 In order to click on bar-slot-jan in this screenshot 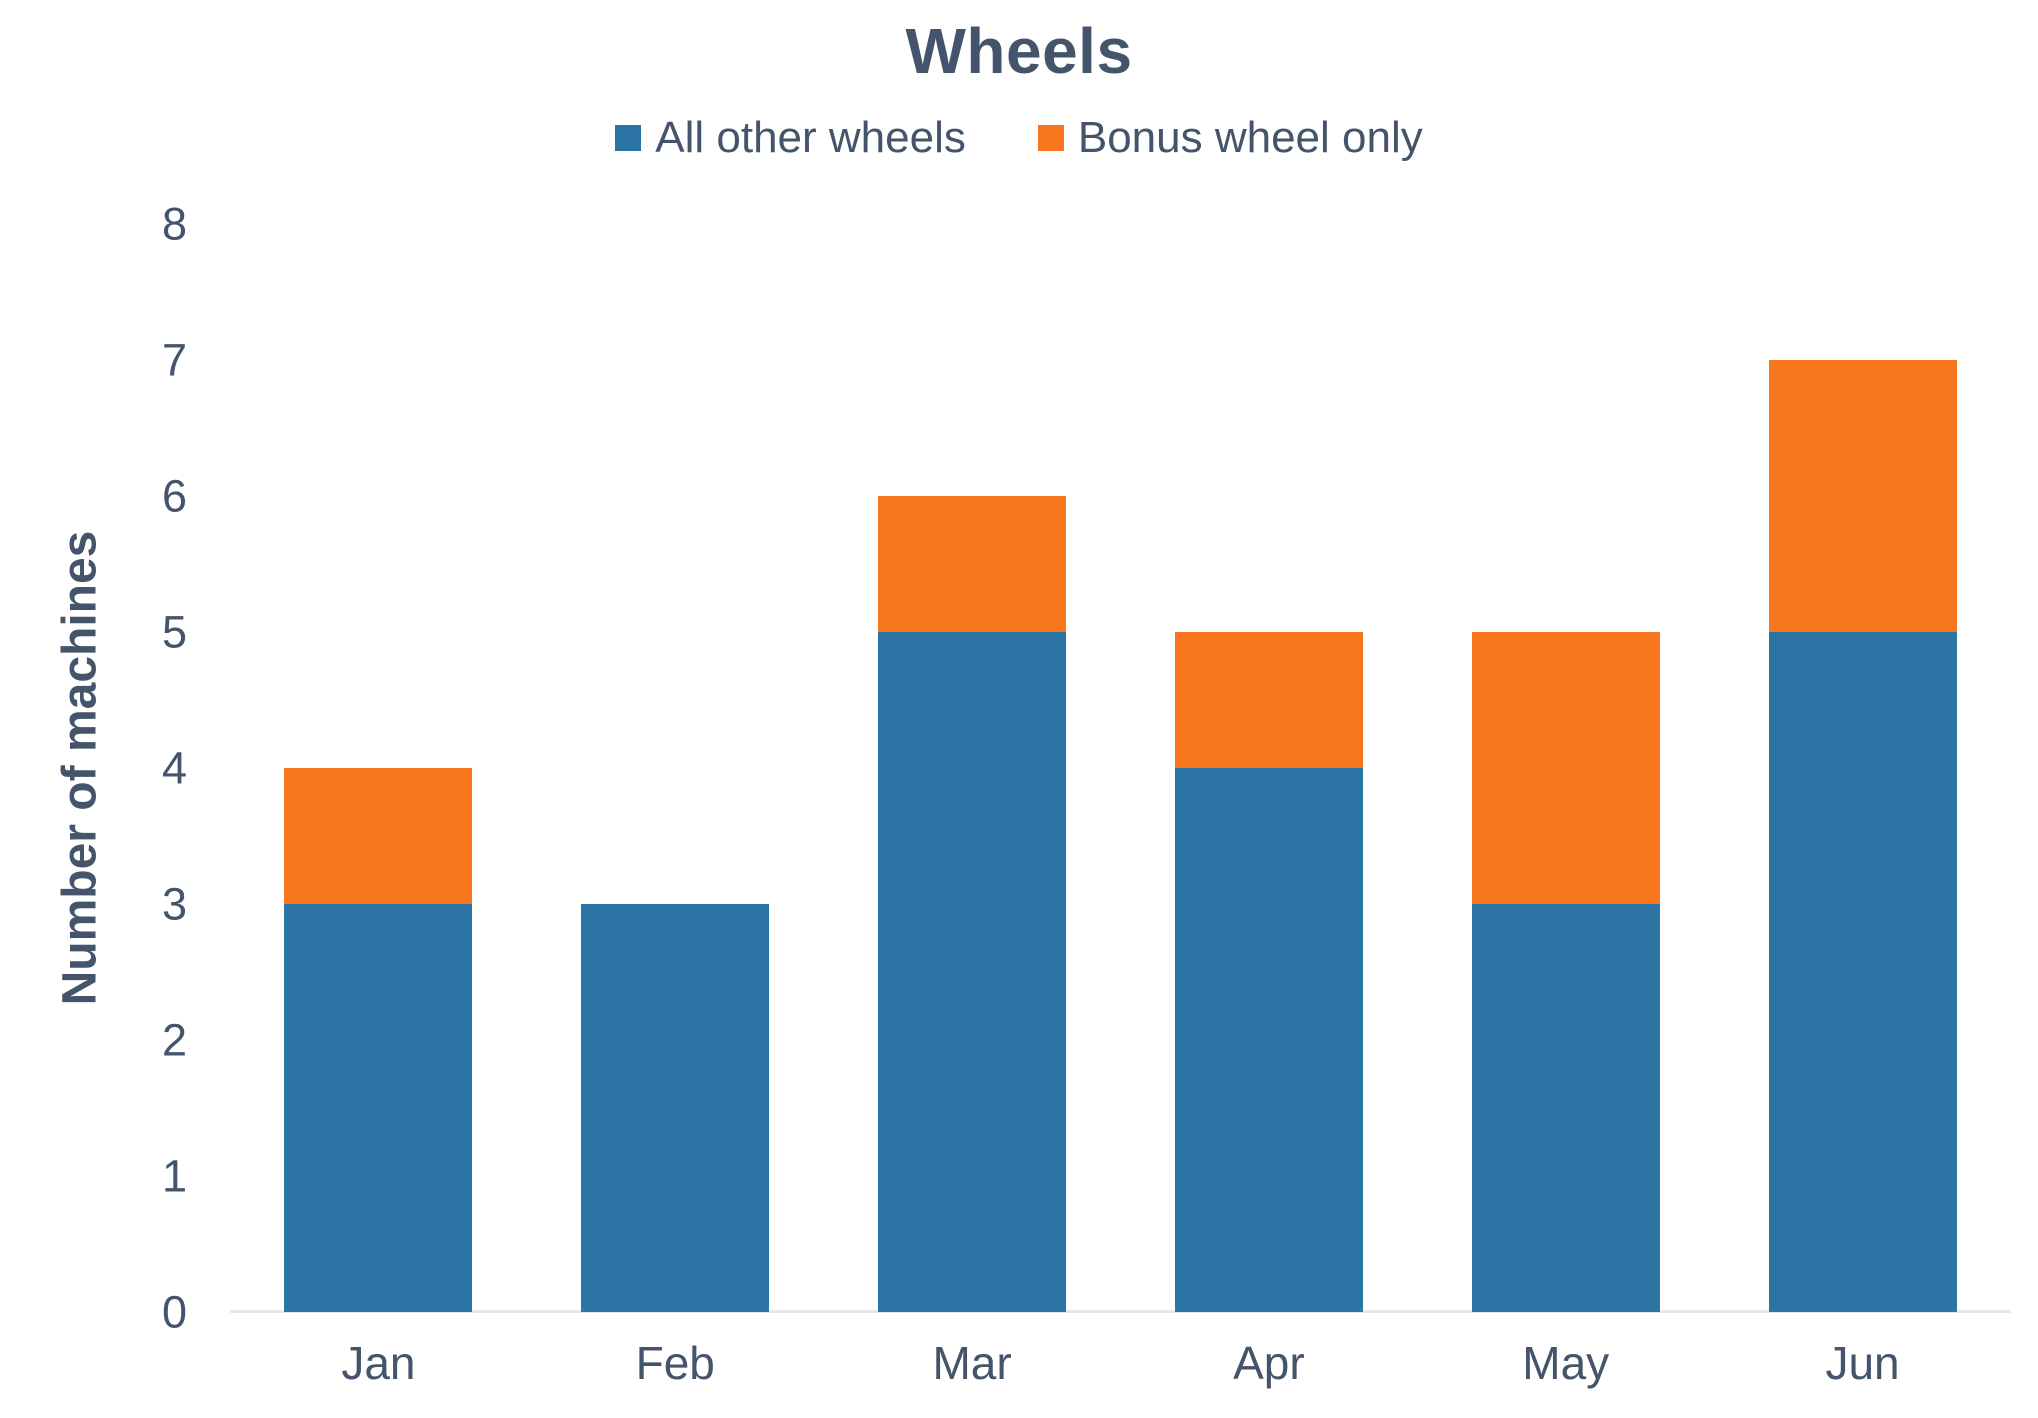, I will do `click(378, 768)`.